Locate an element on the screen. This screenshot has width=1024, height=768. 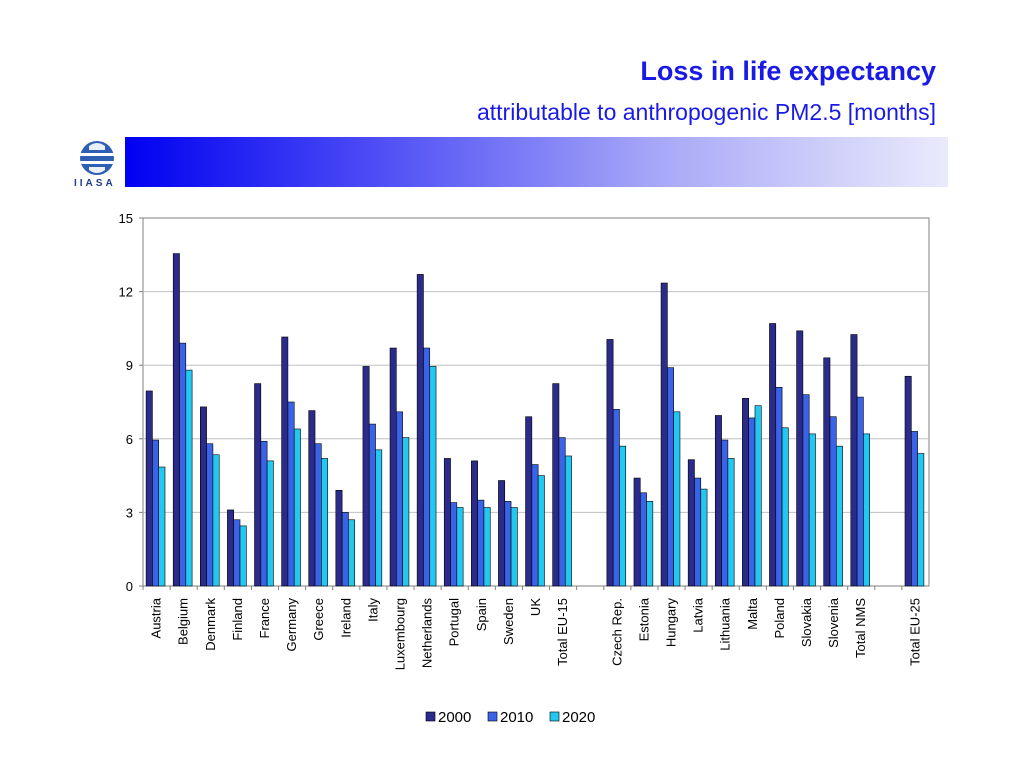
y-tick-label: 12 is located at coordinates (126, 292).